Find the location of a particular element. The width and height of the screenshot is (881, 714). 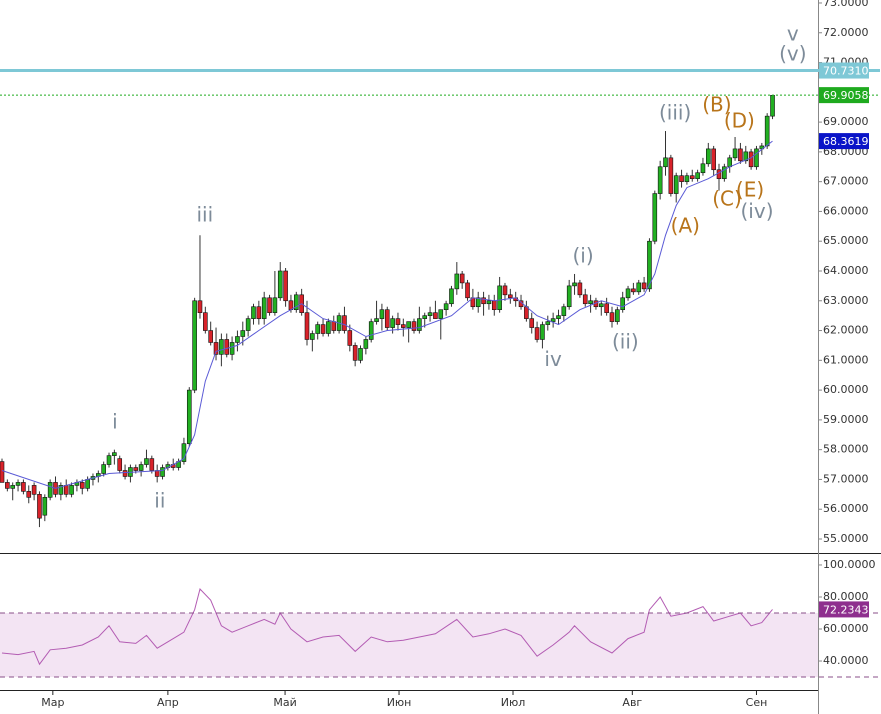

wave-label: (B) is located at coordinates (716, 105).